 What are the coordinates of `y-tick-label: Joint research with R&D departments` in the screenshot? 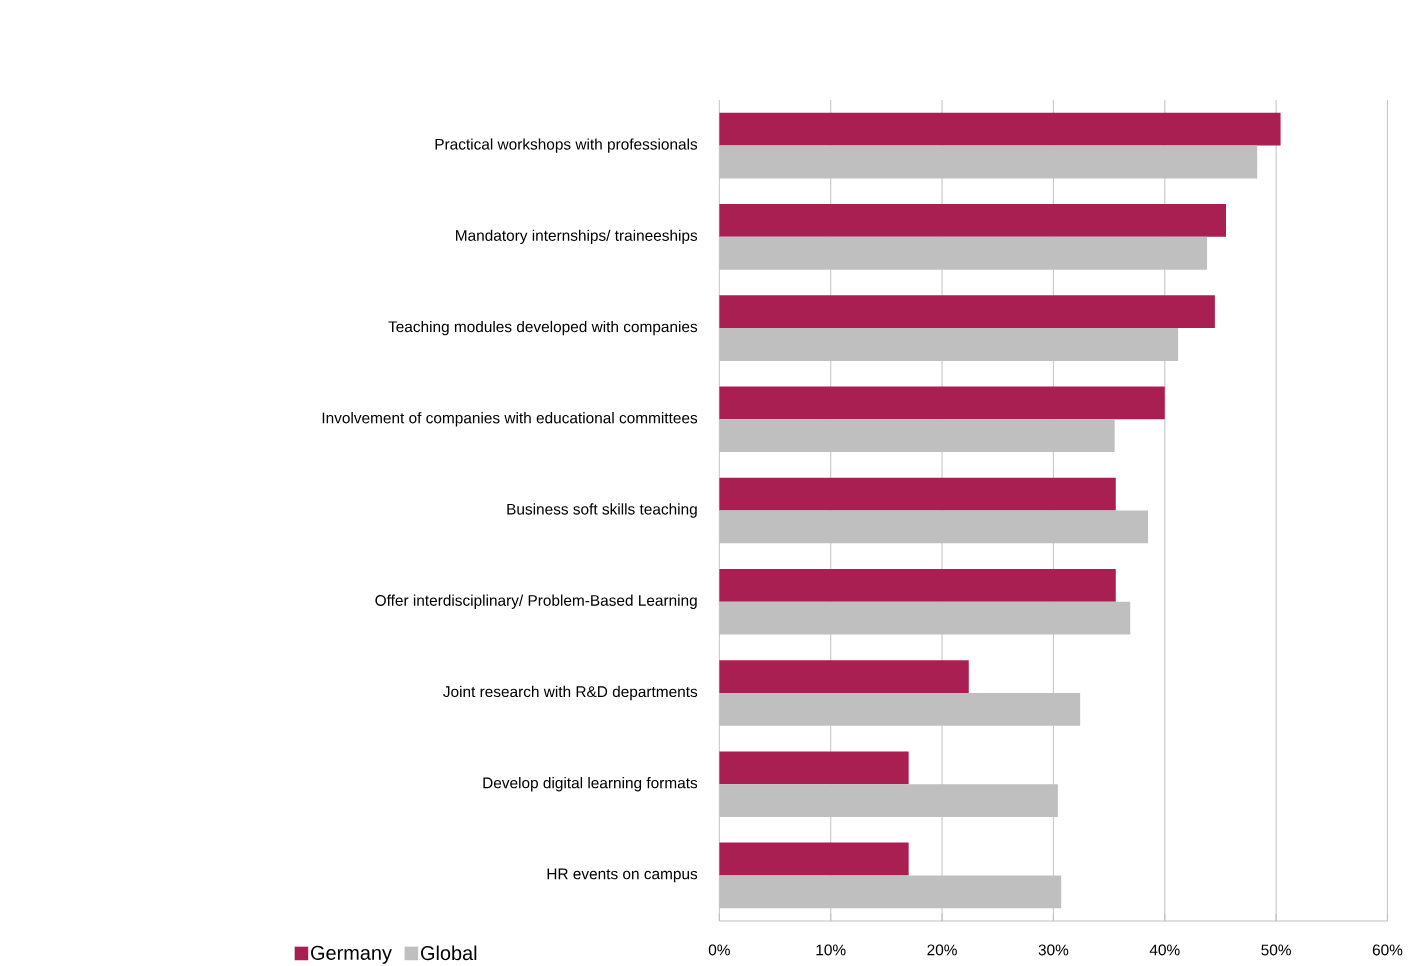 It's located at (570, 693).